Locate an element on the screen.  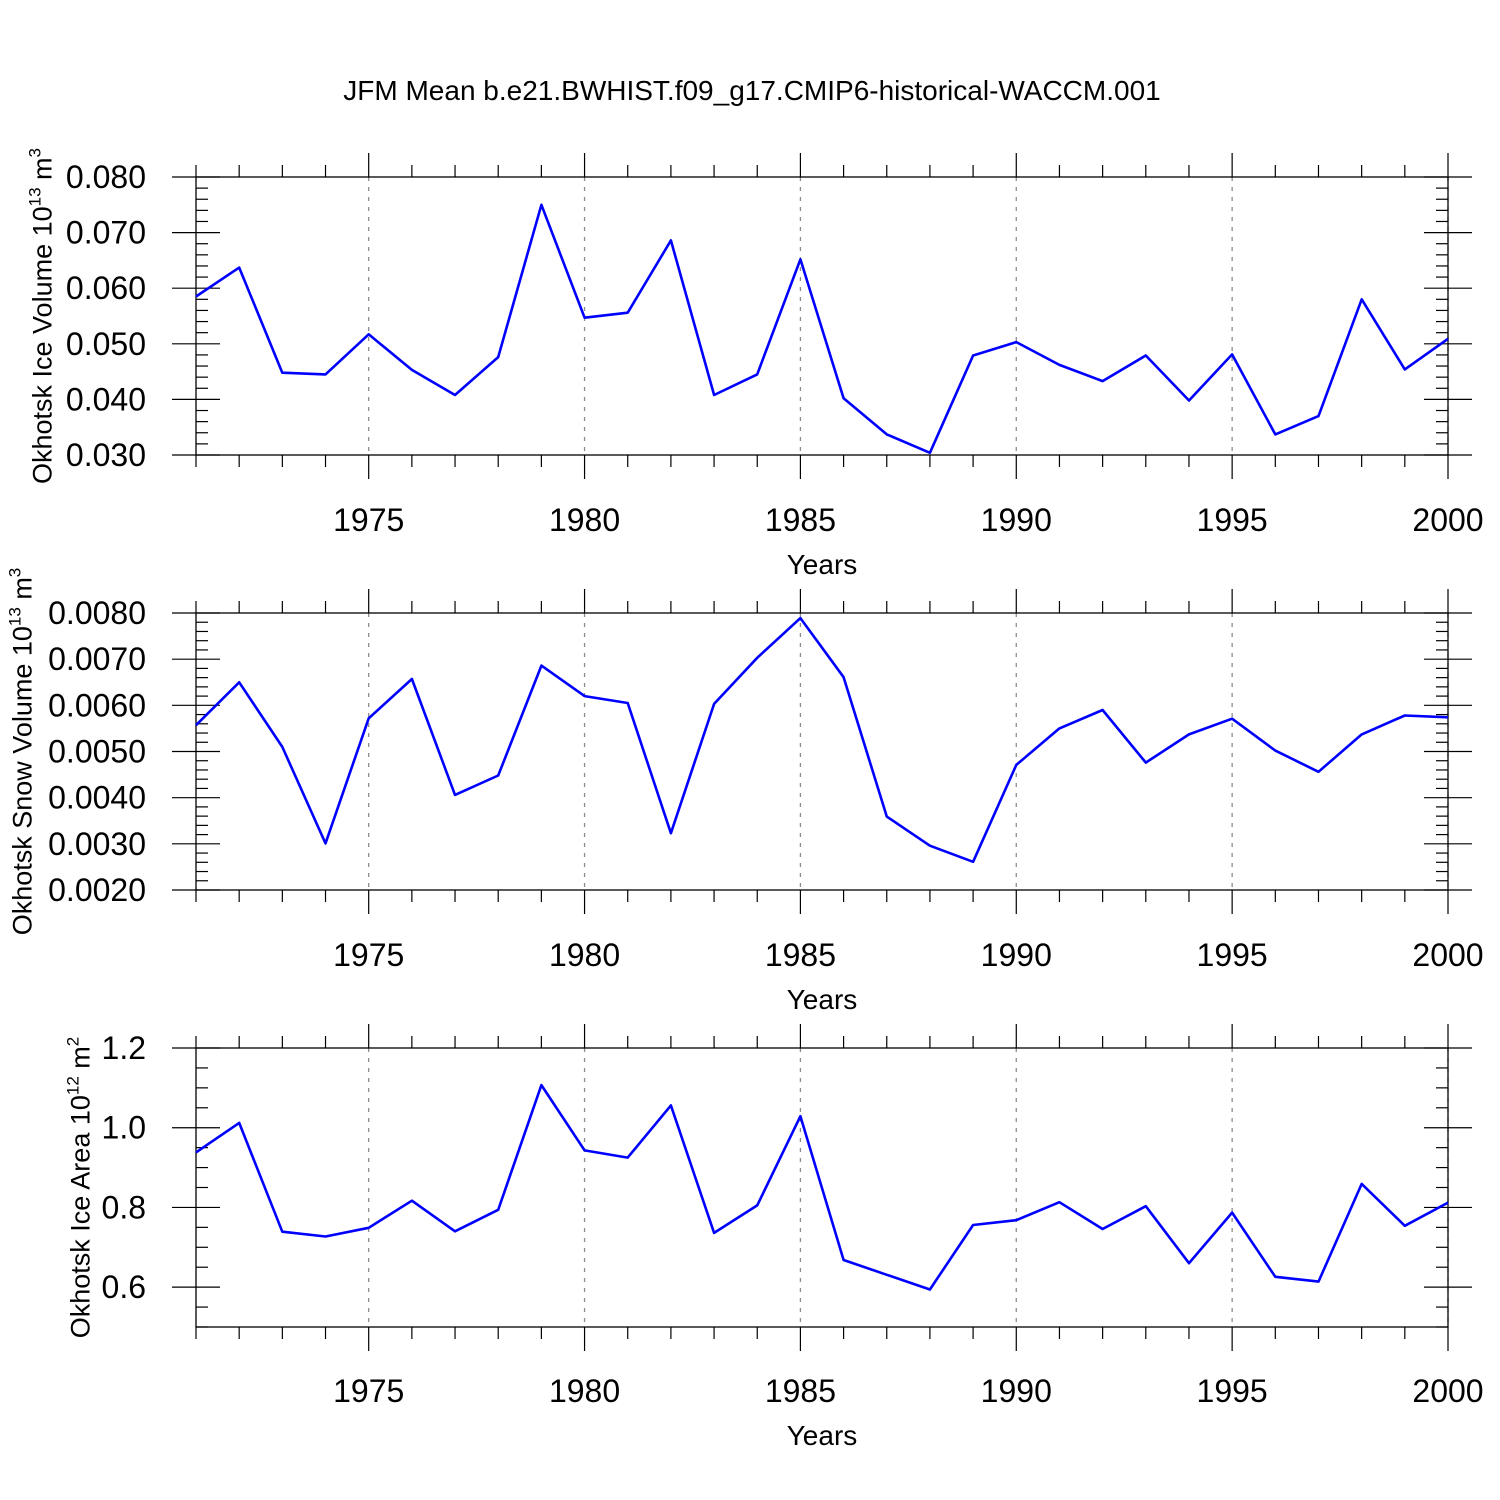
y-tick-label: 0.0080 is located at coordinates (97, 613).